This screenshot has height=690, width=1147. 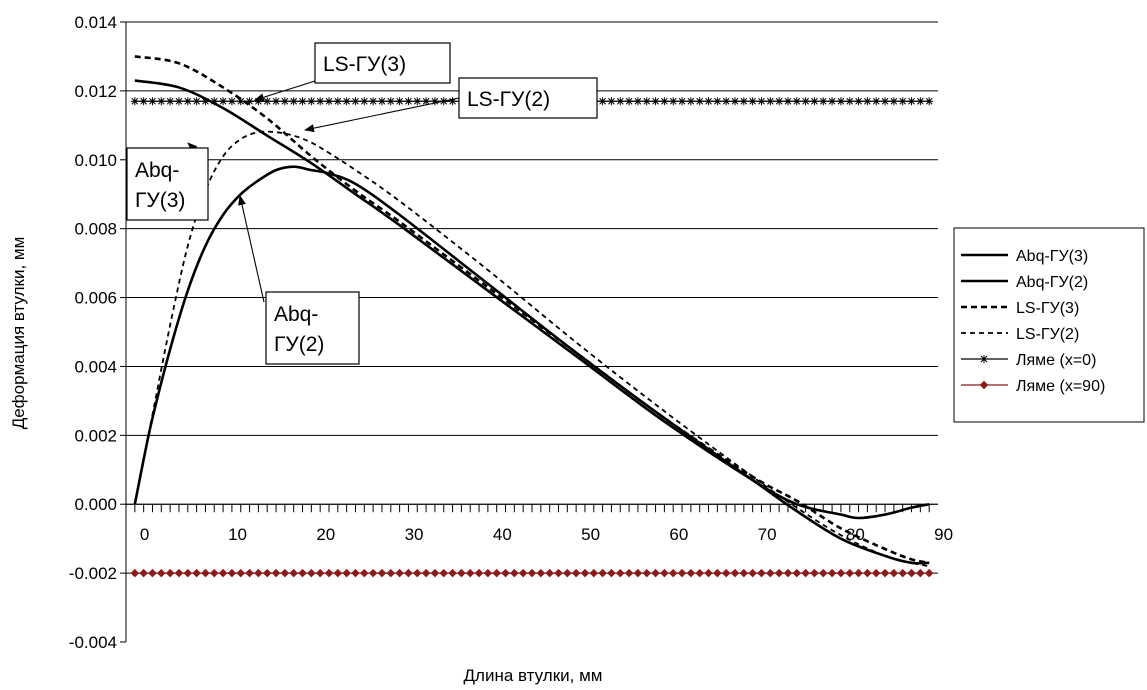 What do you see at coordinates (95, 504) in the screenshot?
I see `y-tick-label: 0.000` at bounding box center [95, 504].